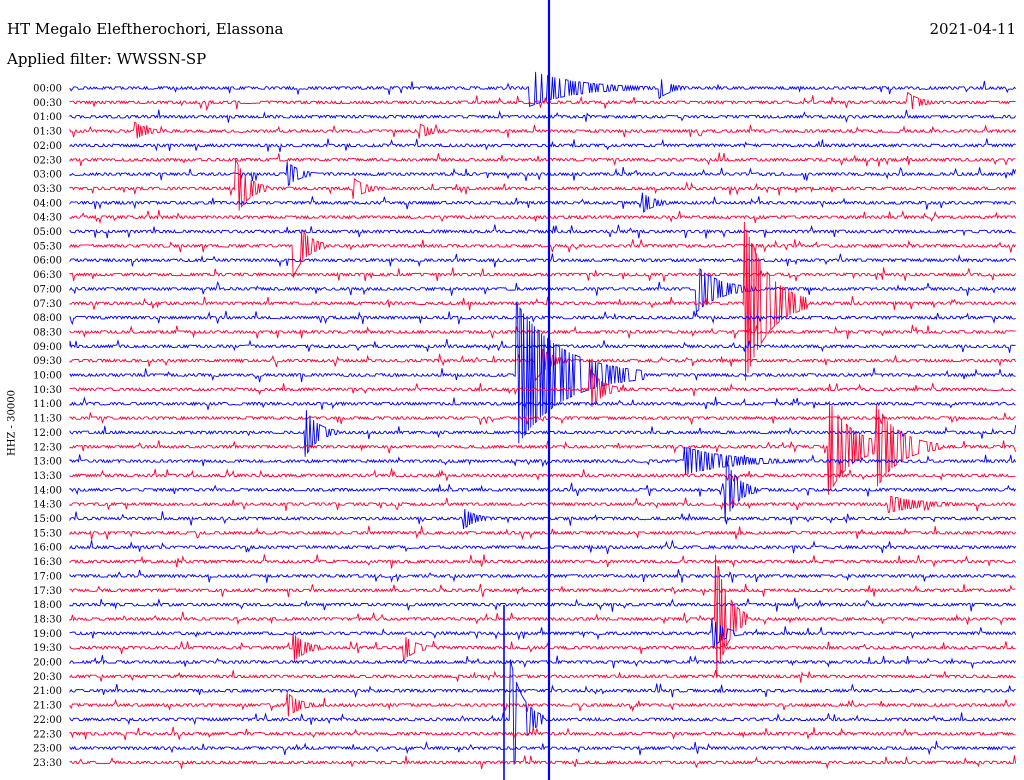 The height and width of the screenshot is (780, 1024). What do you see at coordinates (47, 720) in the screenshot?
I see `row-time-label: 22:00` at bounding box center [47, 720].